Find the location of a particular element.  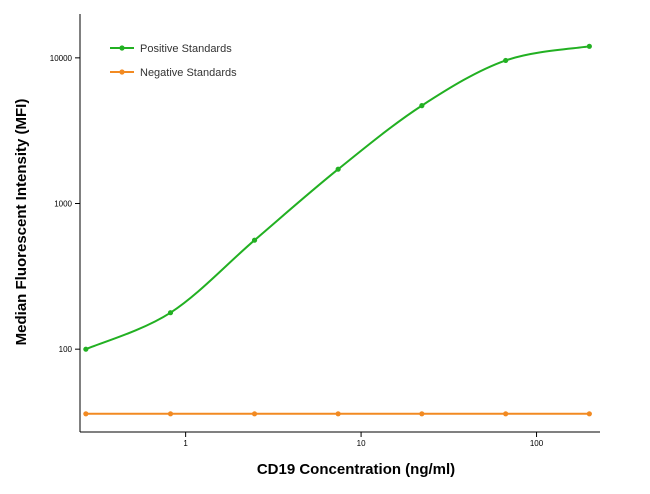

x-tick-label: 1 is located at coordinates (185, 443).